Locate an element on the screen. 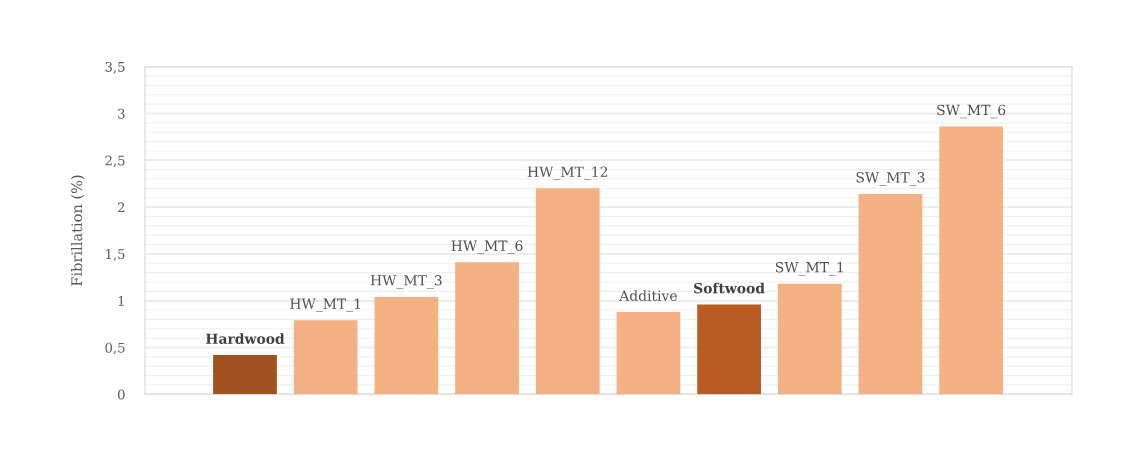 The width and height of the screenshot is (1129, 450). y-tick-label: 0 is located at coordinates (121, 394).